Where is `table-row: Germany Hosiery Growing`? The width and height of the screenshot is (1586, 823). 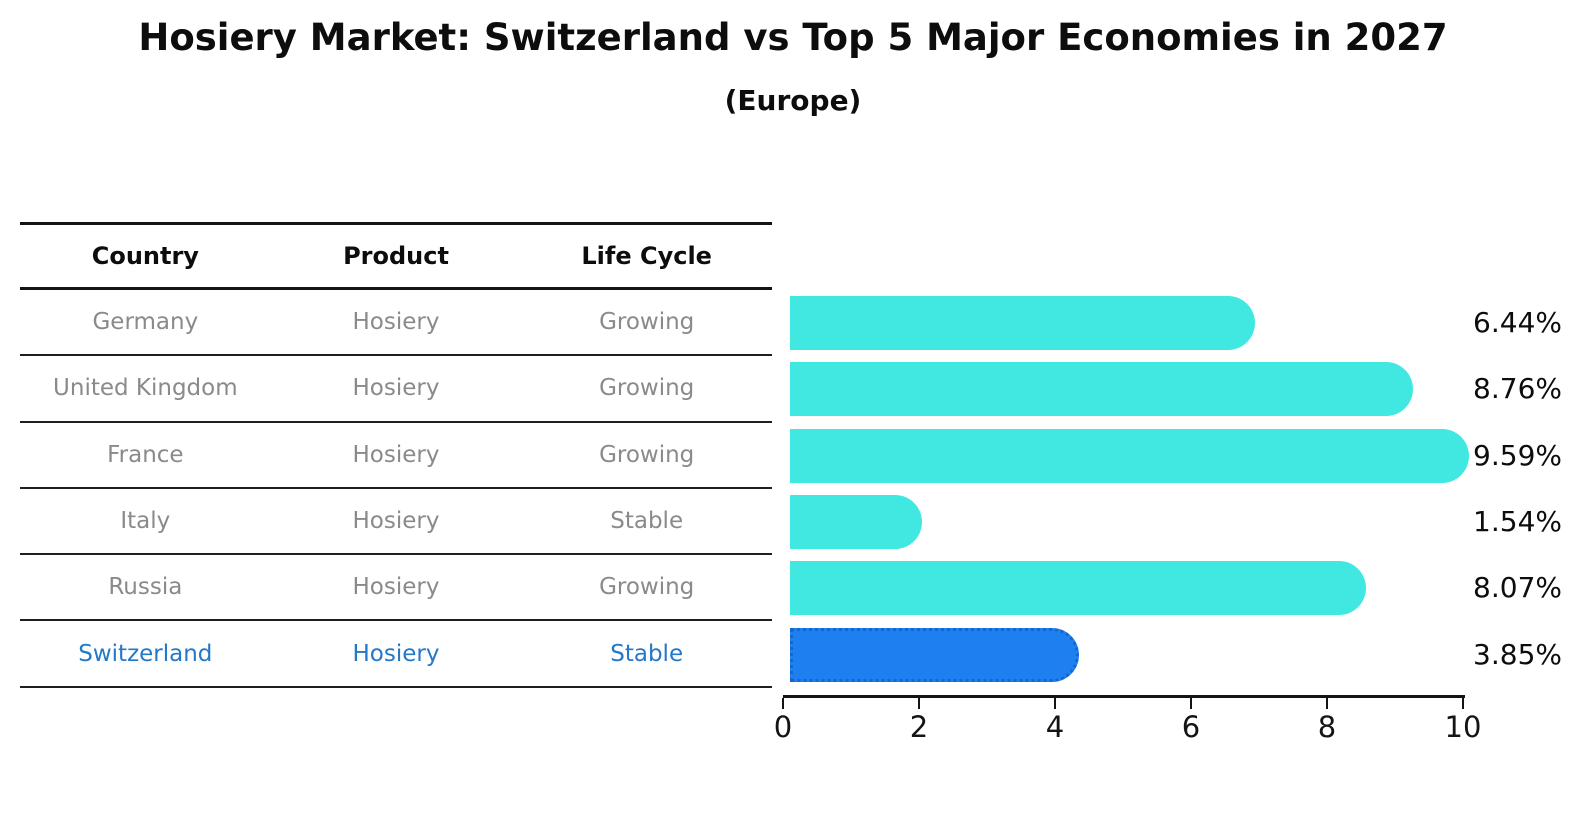
table-row: Germany Hosiery Growing is located at coordinates (396, 323).